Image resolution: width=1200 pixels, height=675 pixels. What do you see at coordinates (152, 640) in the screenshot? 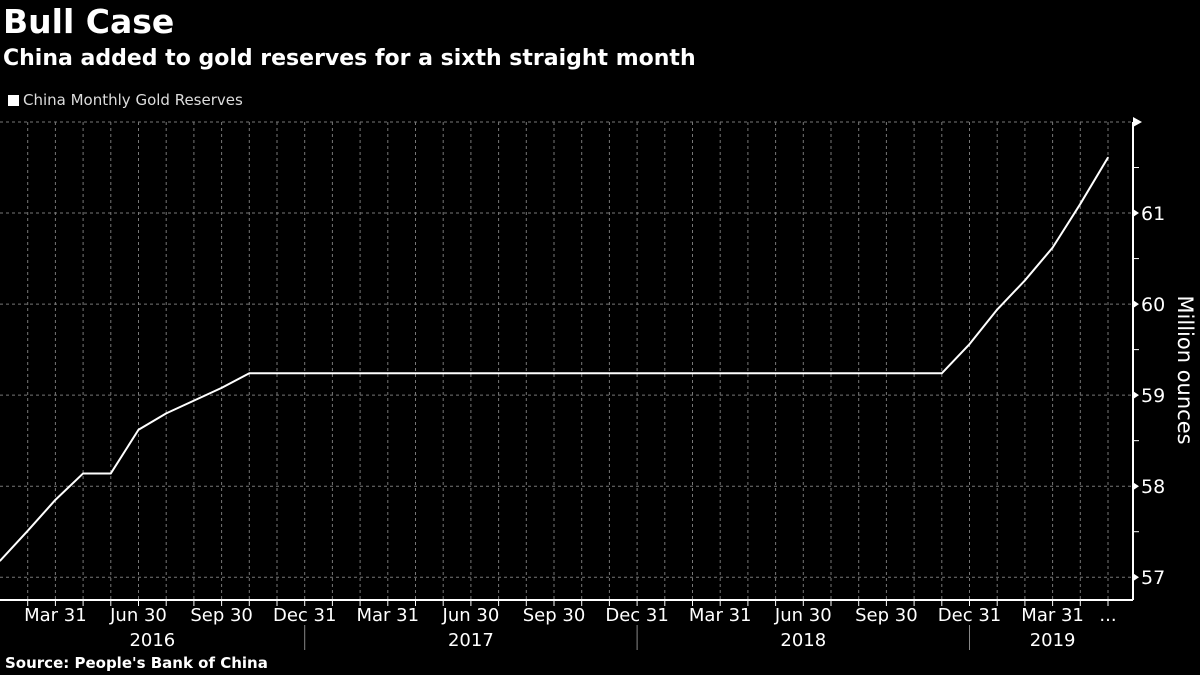
I see `year-label: 2016` at bounding box center [152, 640].